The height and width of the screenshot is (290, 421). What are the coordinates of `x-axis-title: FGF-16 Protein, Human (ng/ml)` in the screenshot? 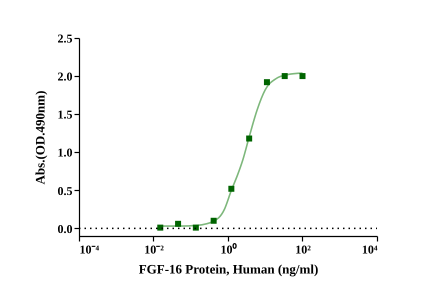 It's located at (228, 269).